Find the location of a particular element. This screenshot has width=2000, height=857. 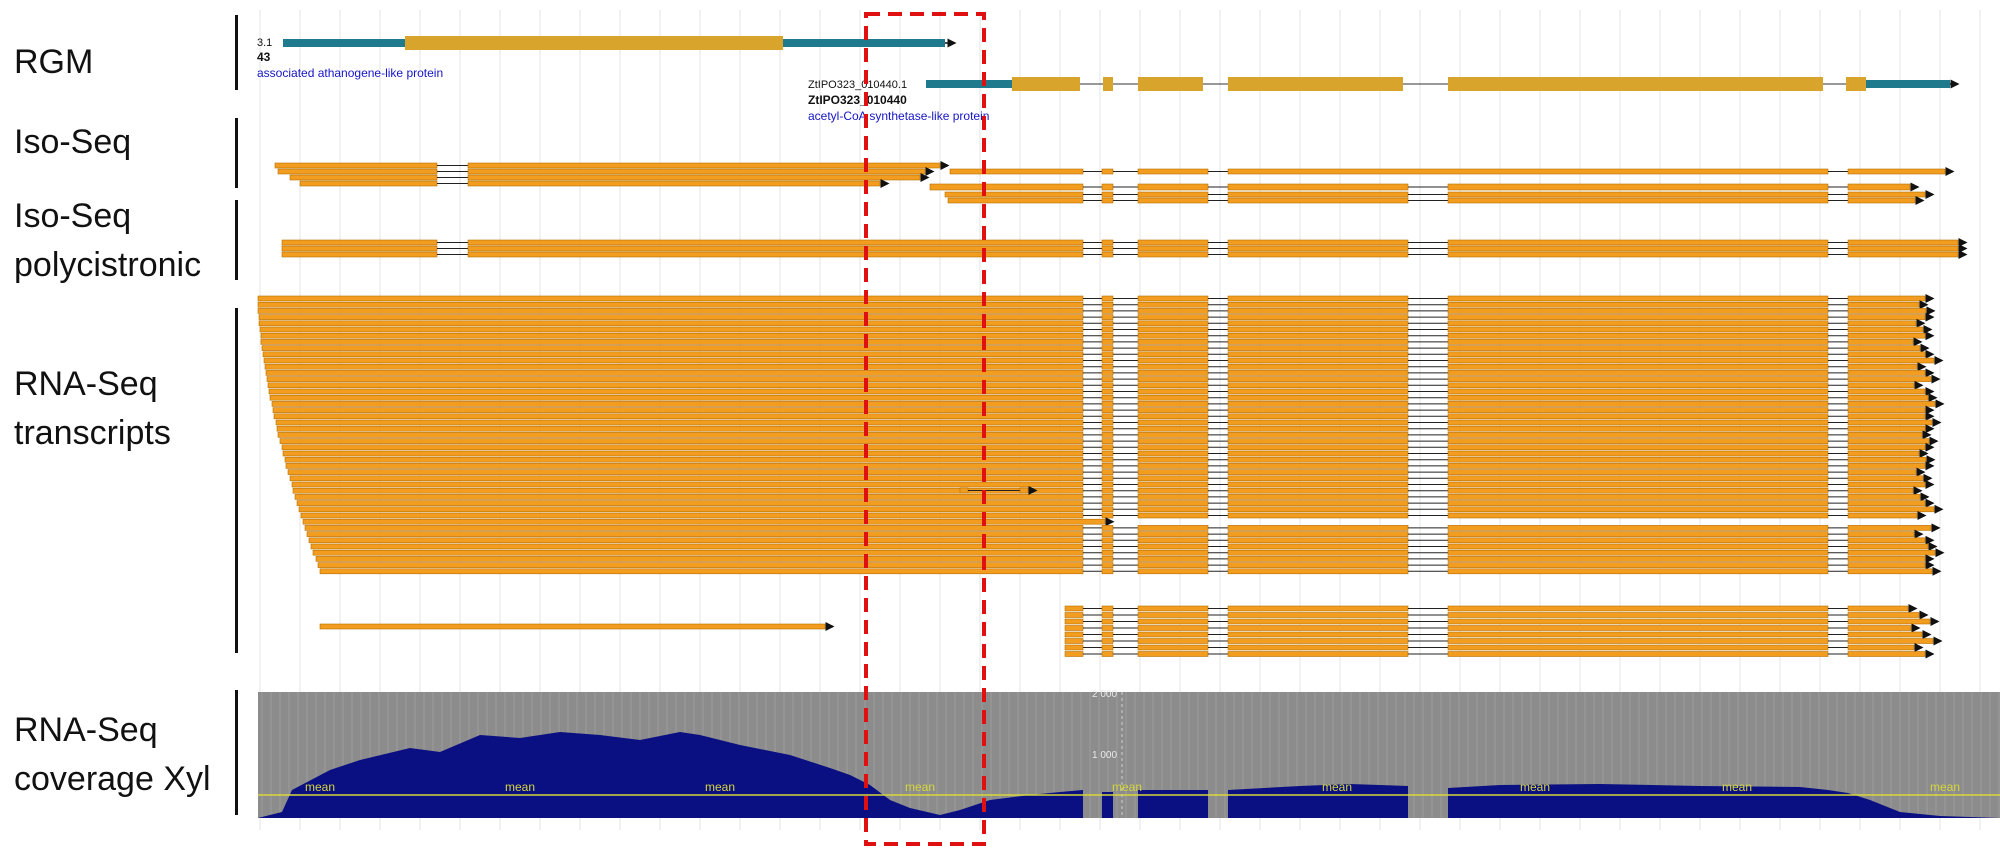

track-divider-rgm is located at coordinates (236, 52).